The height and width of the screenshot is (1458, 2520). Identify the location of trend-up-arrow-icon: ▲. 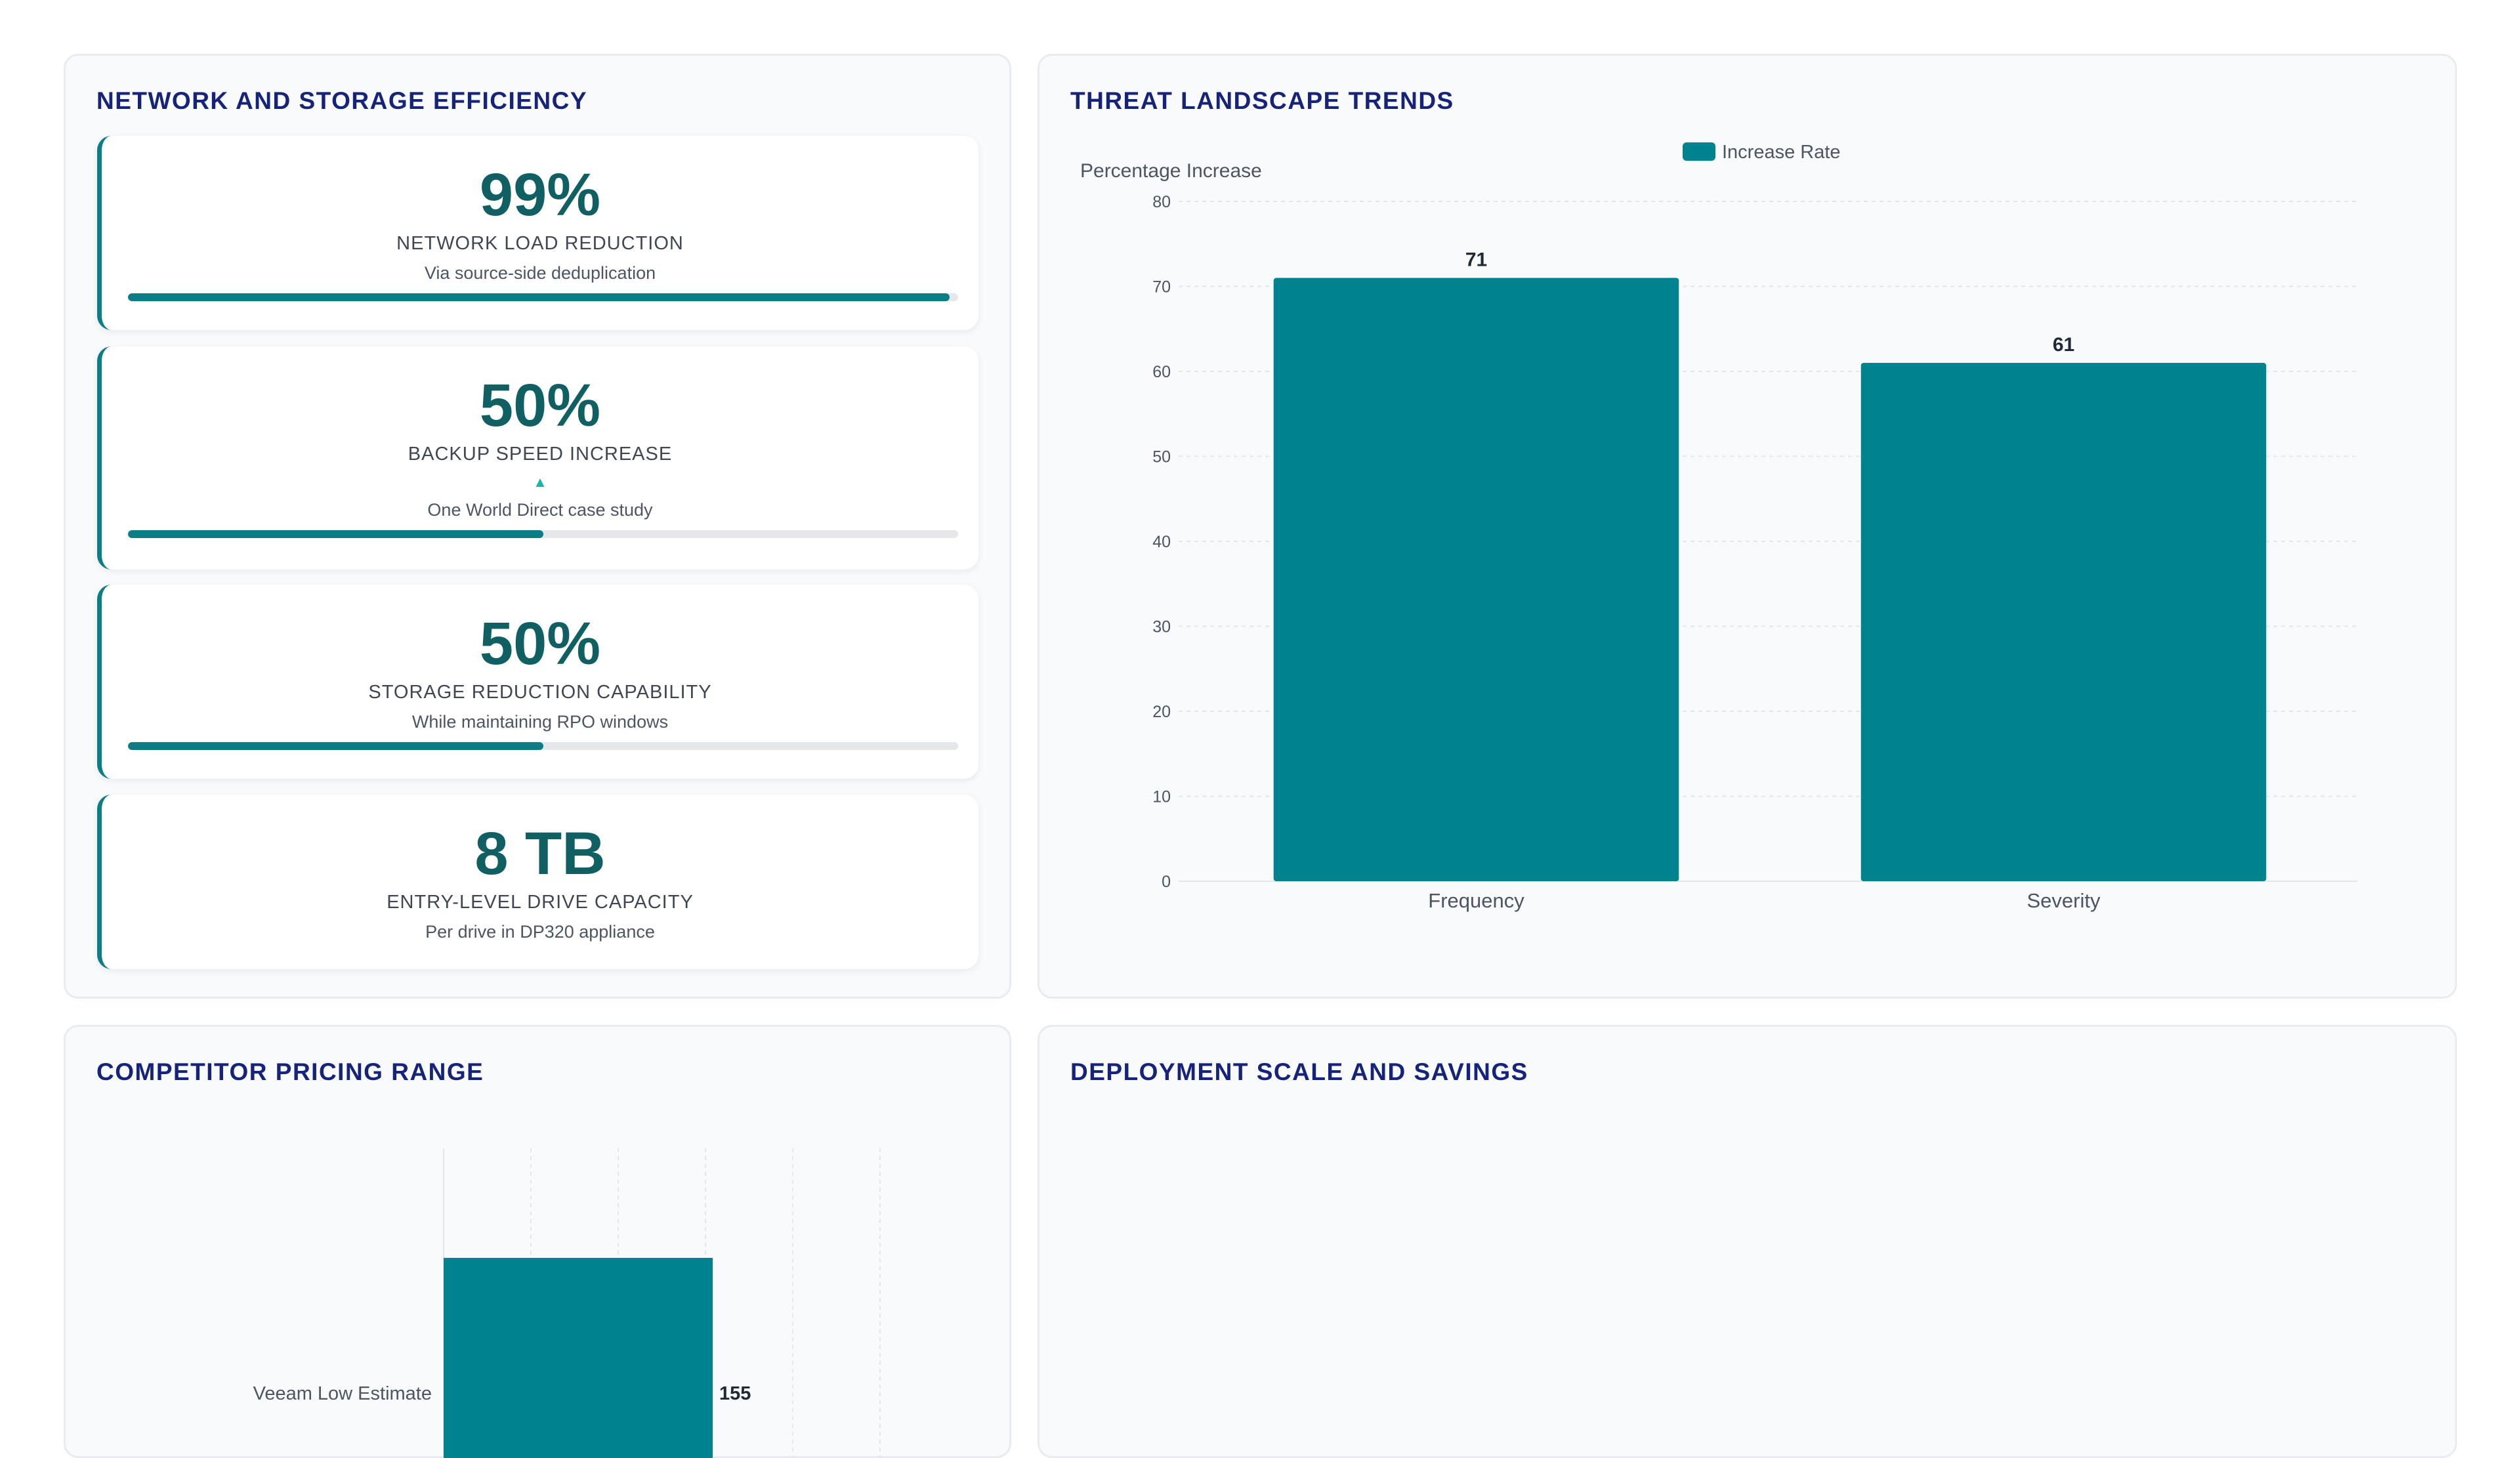
(540, 482).